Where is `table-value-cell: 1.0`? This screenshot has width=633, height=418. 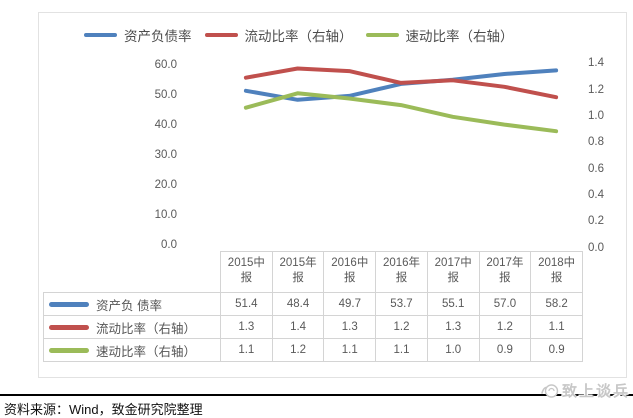 table-value-cell: 1.0 is located at coordinates (453, 350).